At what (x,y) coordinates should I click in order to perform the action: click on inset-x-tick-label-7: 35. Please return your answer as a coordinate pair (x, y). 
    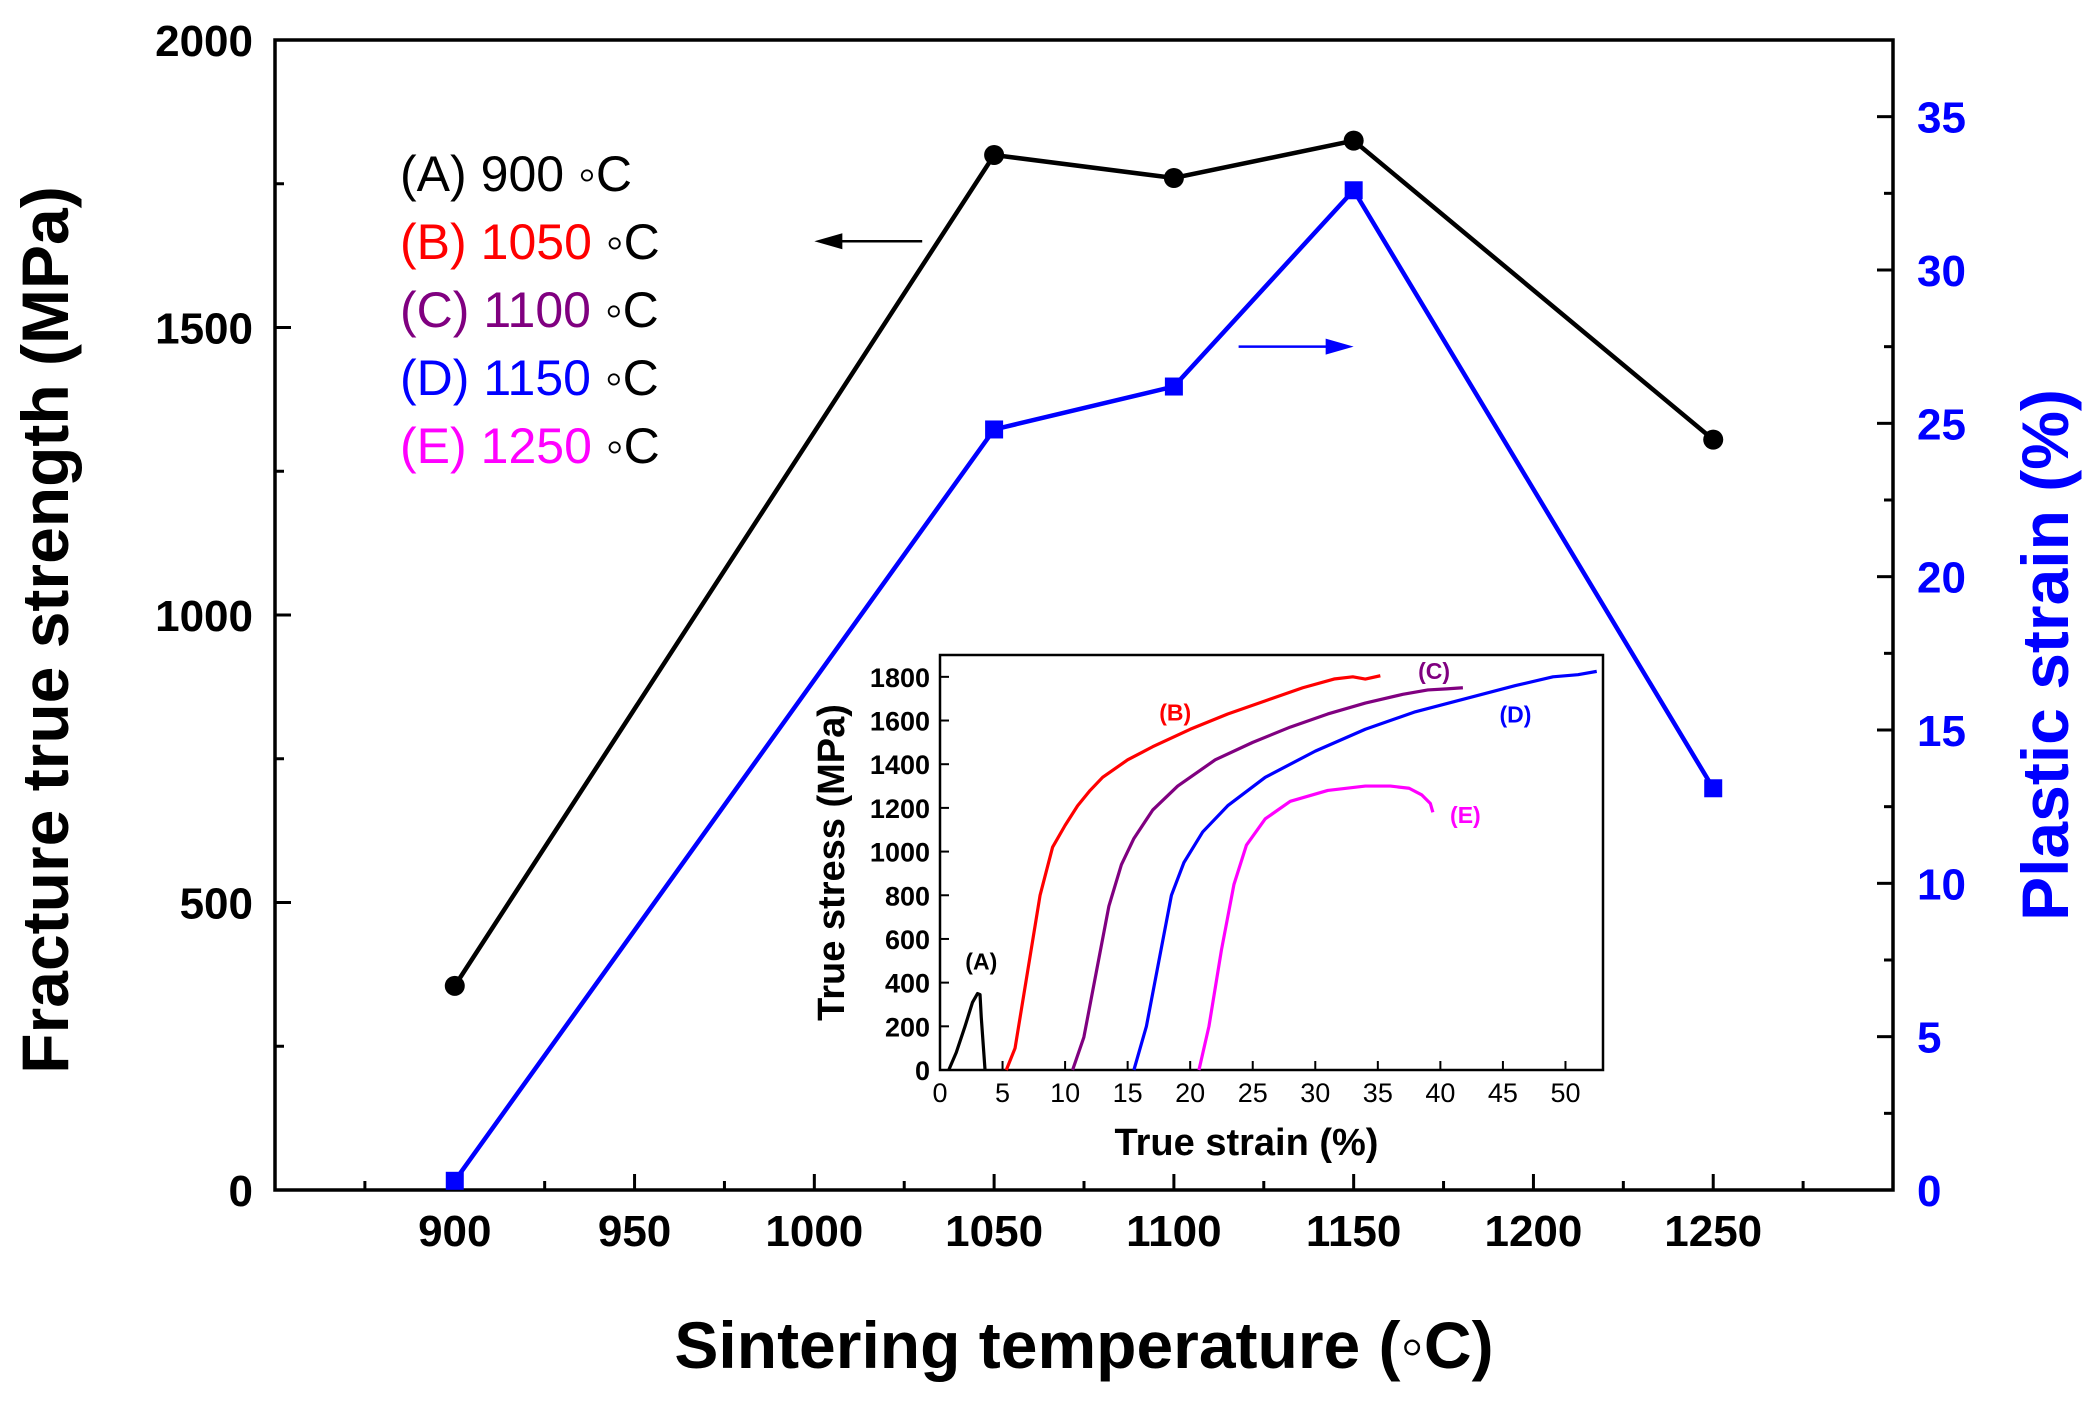
    Looking at the image, I should click on (1378, 1093).